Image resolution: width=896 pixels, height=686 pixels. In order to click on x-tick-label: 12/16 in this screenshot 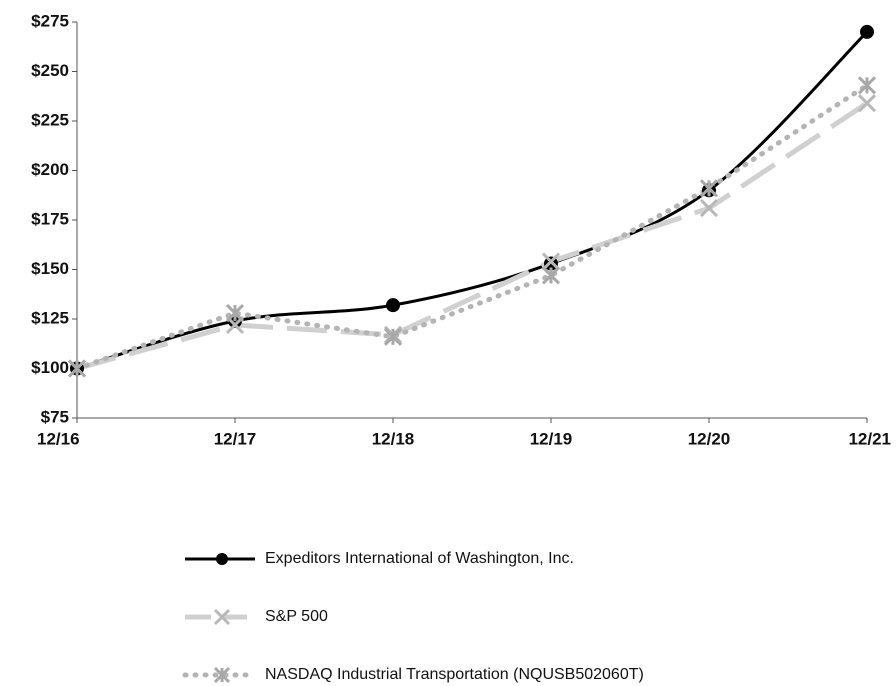, I will do `click(58, 438)`.